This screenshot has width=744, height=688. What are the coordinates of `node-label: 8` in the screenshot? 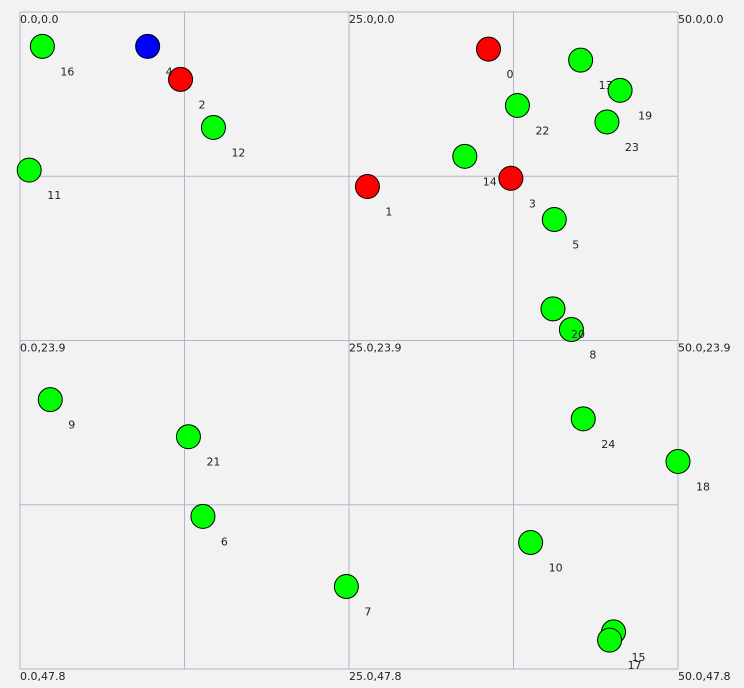 It's located at (592, 355).